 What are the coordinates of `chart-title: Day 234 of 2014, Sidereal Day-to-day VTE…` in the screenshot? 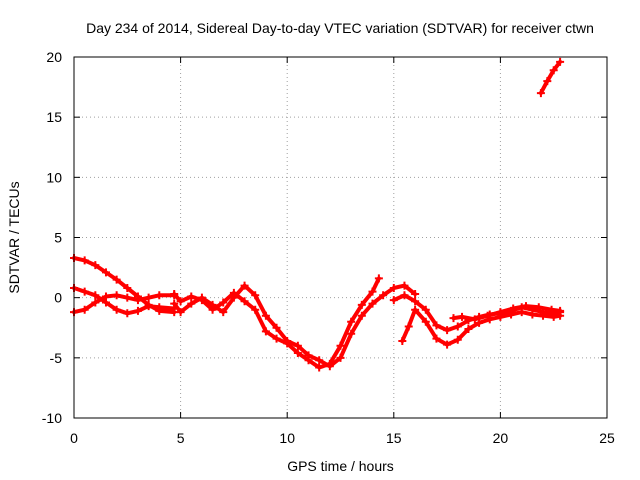 It's located at (340, 28).